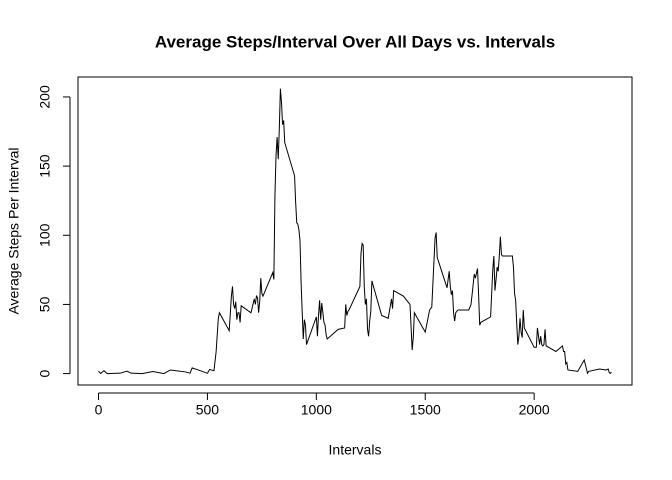 Image resolution: width=672 pixels, height=480 pixels. I want to click on x-tick-label: 1000, so click(316, 410).